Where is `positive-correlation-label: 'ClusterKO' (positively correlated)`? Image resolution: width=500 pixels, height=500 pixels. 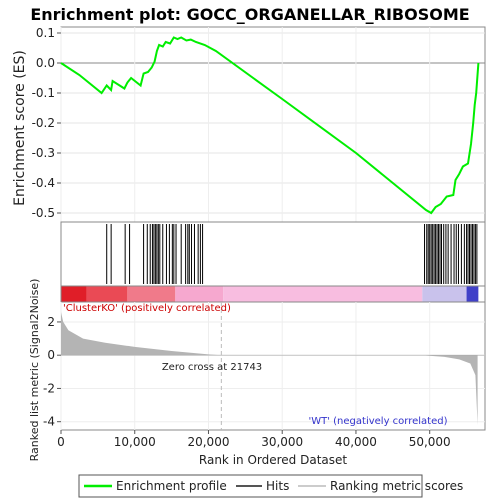
positive-correlation-label: 'ClusterKO' (positively correlated) is located at coordinates (147, 308).